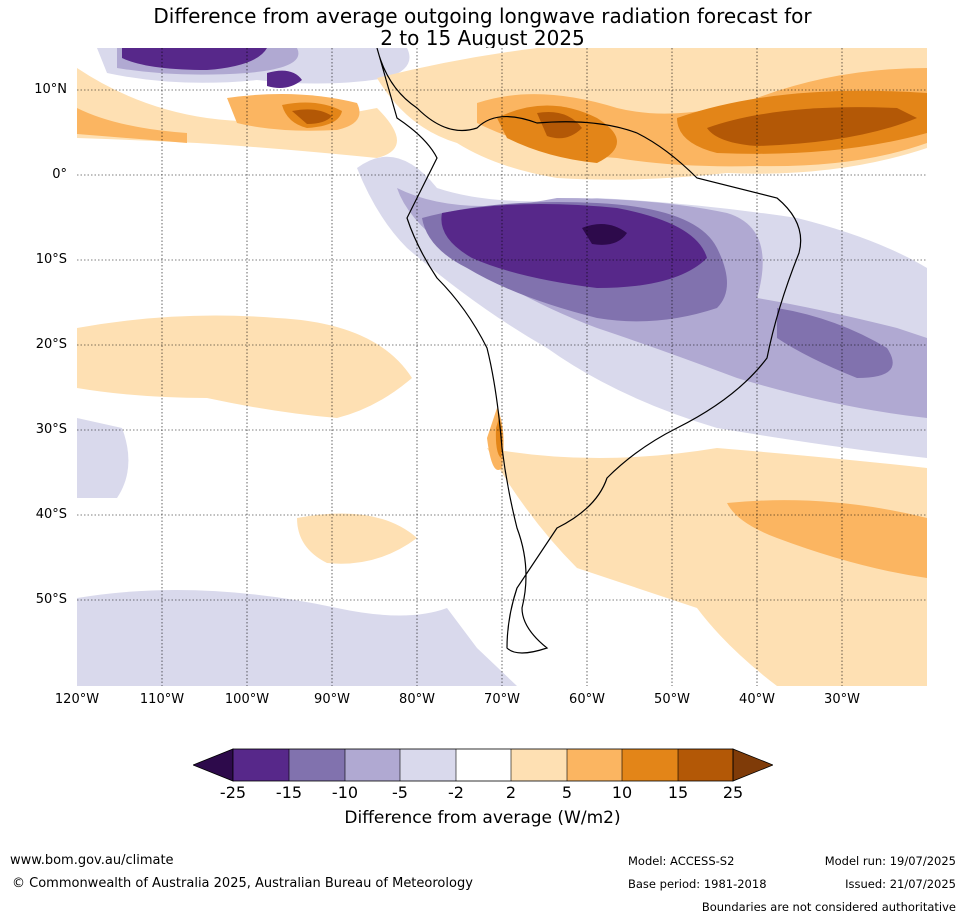 The image size is (965, 919). What do you see at coordinates (162, 699) in the screenshot?
I see `lon-label: 110°W` at bounding box center [162, 699].